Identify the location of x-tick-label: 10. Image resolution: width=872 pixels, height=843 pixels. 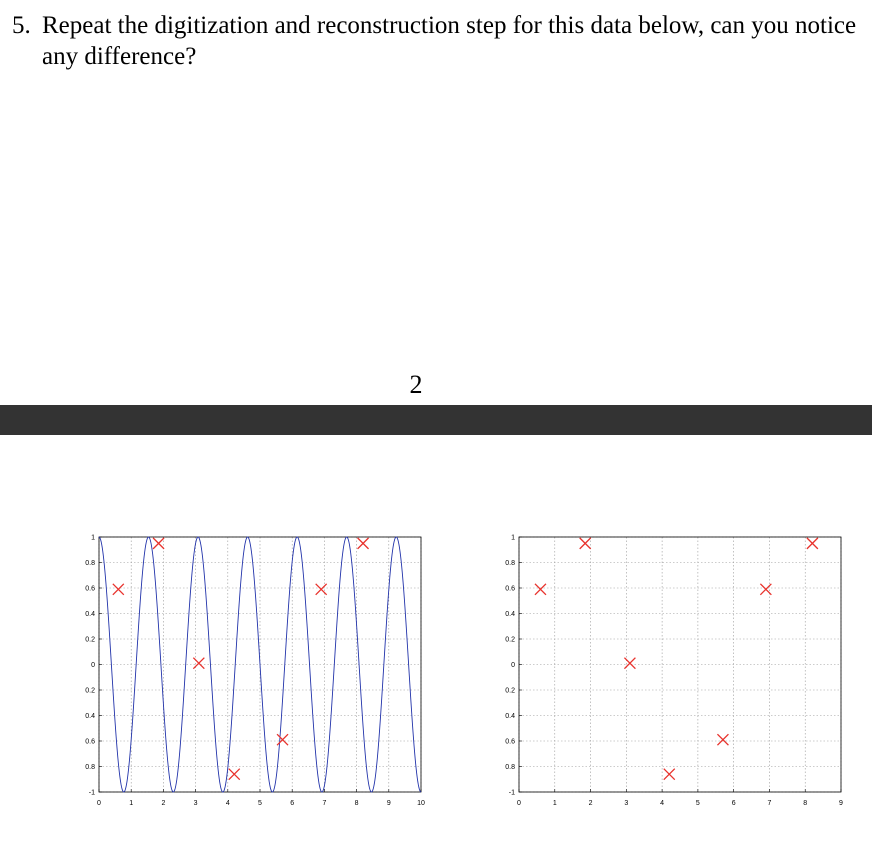
(421, 803).